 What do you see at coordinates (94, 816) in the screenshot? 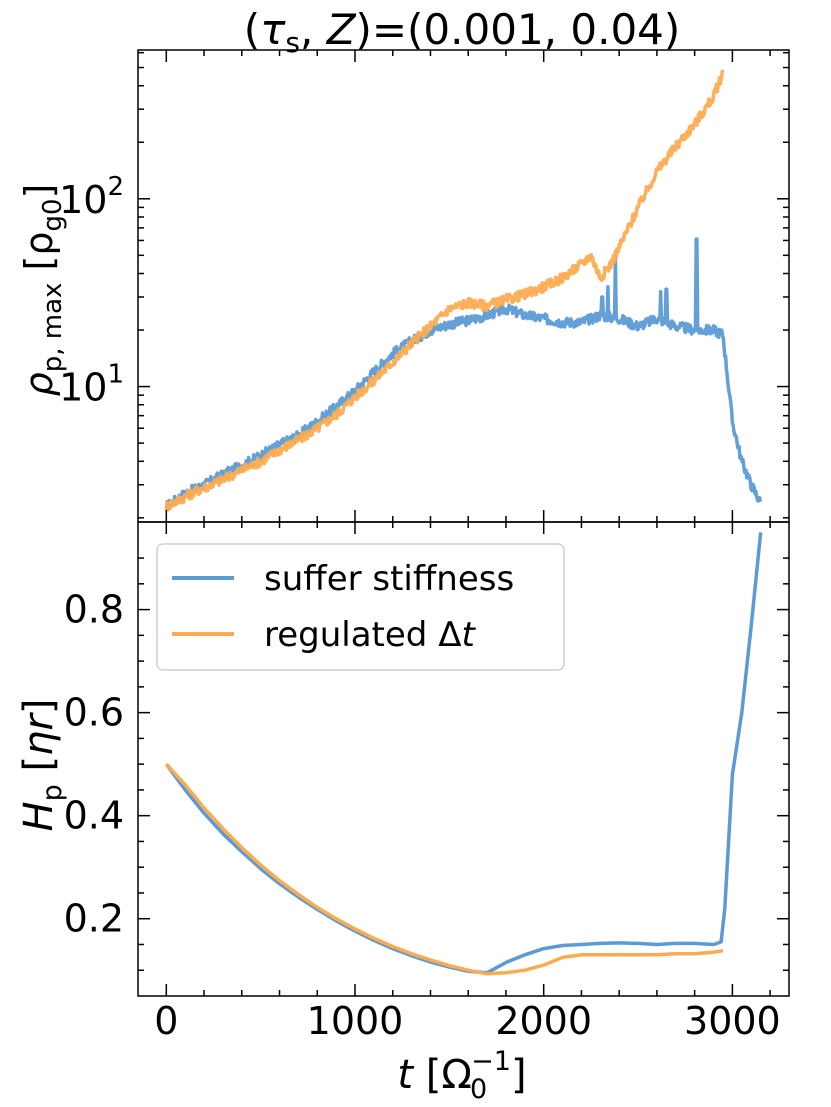
I see `y-tick-label: 0.4` at bounding box center [94, 816].